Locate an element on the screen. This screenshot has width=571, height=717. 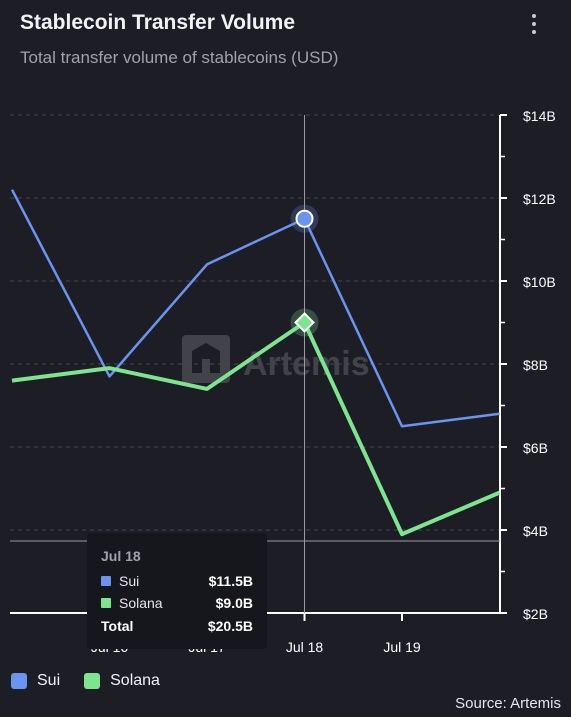
artemis-watermark-logo is located at coordinates (206, 359).